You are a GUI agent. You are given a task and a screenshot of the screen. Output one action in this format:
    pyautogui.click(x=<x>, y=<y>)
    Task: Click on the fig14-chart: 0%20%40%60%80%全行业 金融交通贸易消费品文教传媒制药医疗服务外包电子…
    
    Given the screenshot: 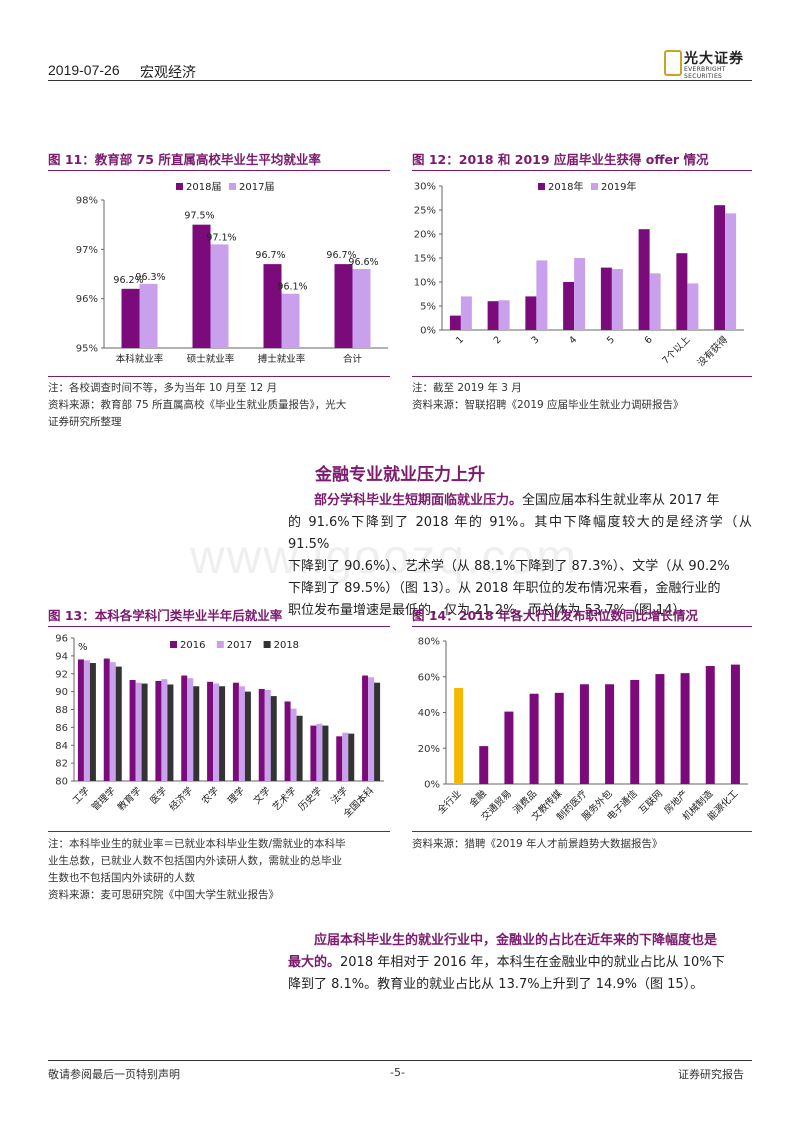 What is the action you would take?
    pyautogui.click(x=583, y=730)
    